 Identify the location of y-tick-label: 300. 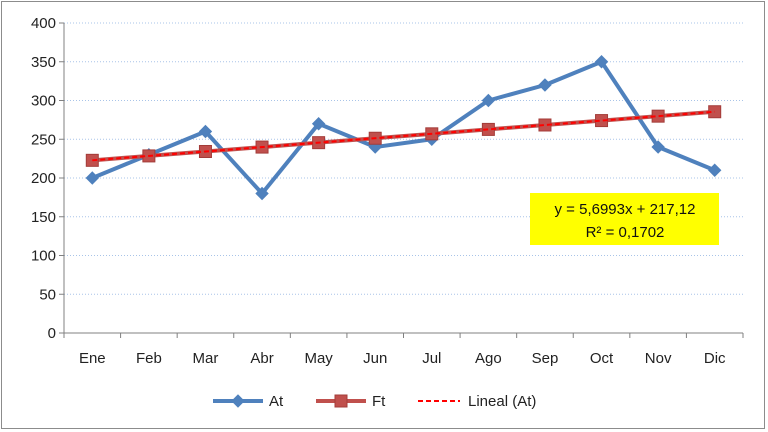
(43, 101).